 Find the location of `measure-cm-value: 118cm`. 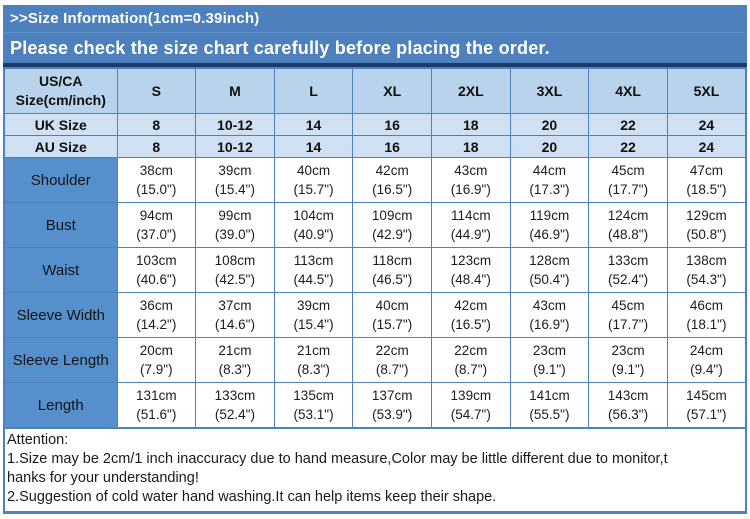

measure-cm-value: 118cm is located at coordinates (392, 260).